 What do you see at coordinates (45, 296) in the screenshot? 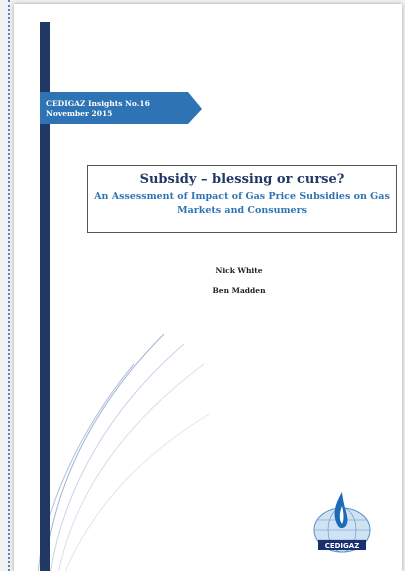
I see `side-bar` at bounding box center [45, 296].